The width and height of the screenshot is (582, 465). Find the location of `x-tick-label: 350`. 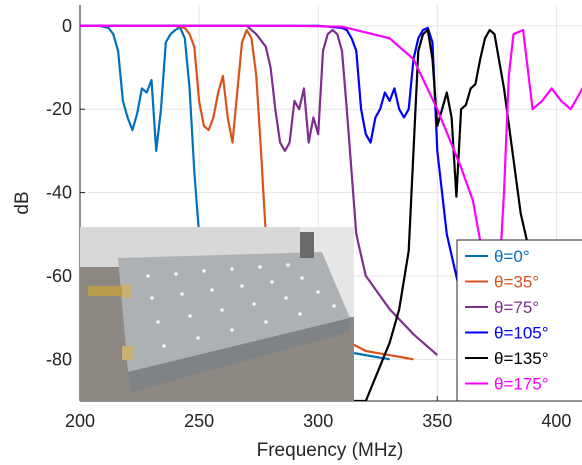

x-tick-label: 350 is located at coordinates (437, 421).